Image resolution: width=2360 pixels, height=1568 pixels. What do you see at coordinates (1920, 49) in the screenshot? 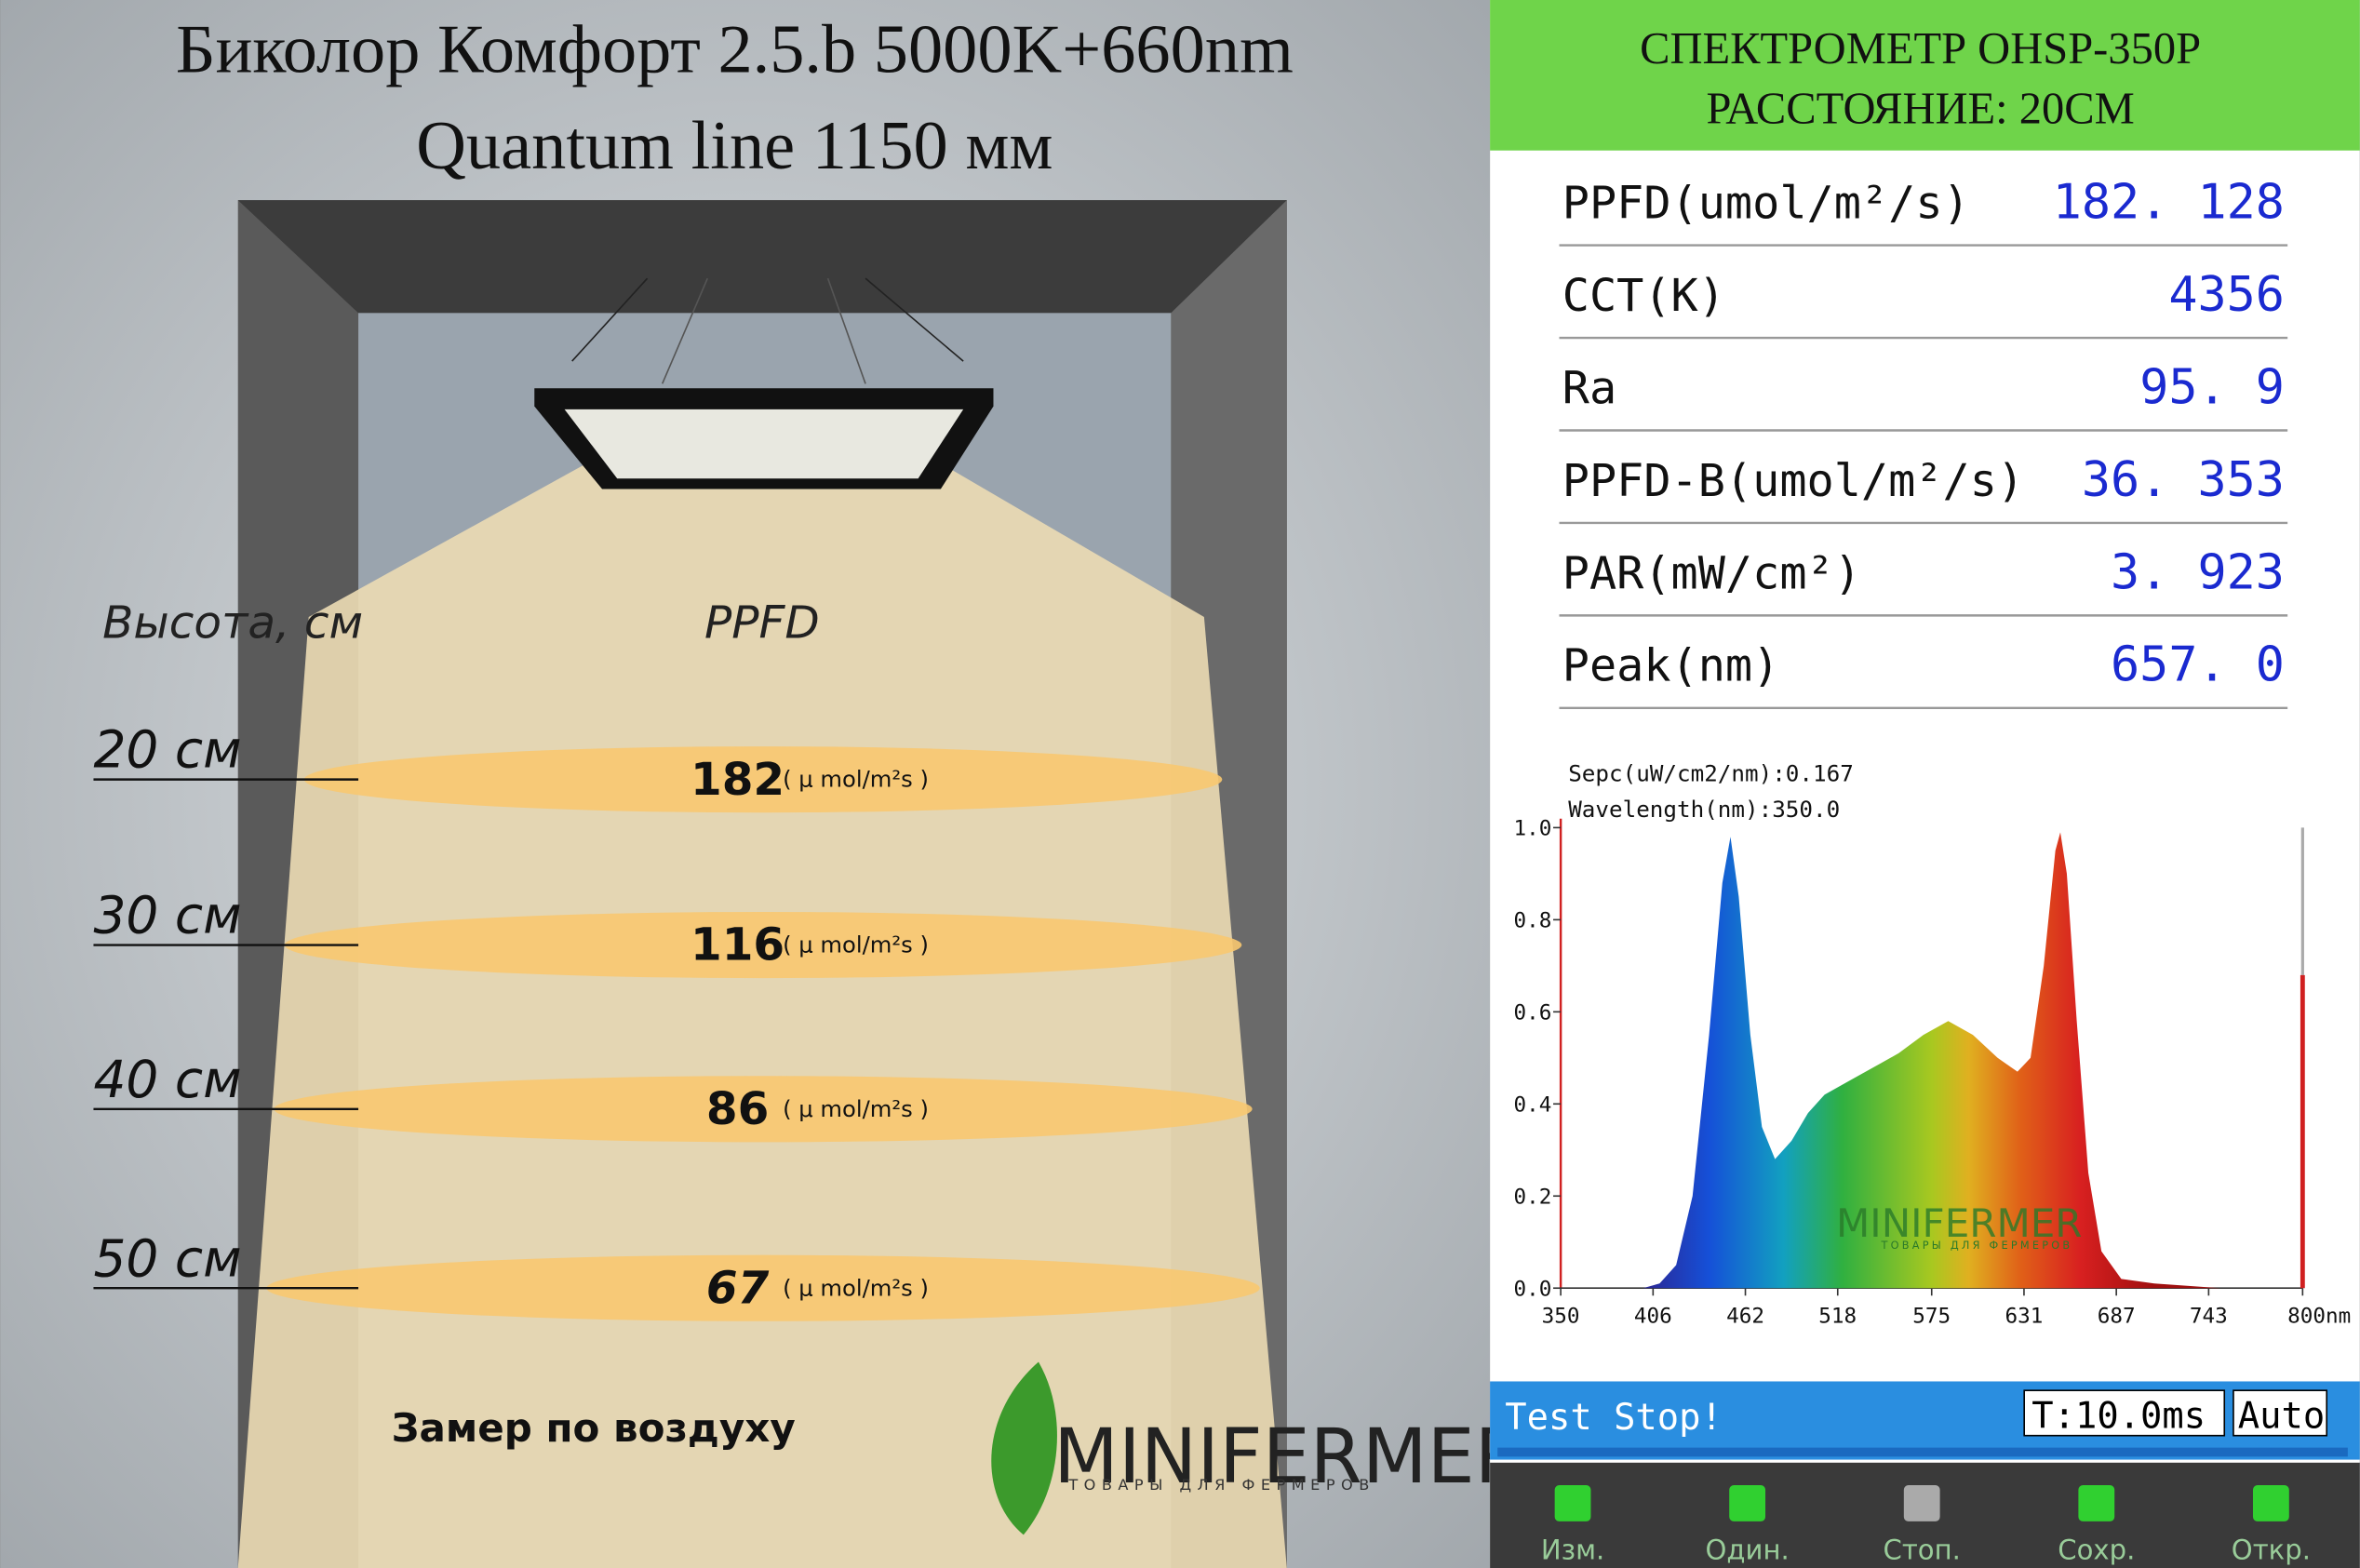
I see `spectrometer-title: СПЕКТРОМЕТР OHSP-350P` at bounding box center [1920, 49].